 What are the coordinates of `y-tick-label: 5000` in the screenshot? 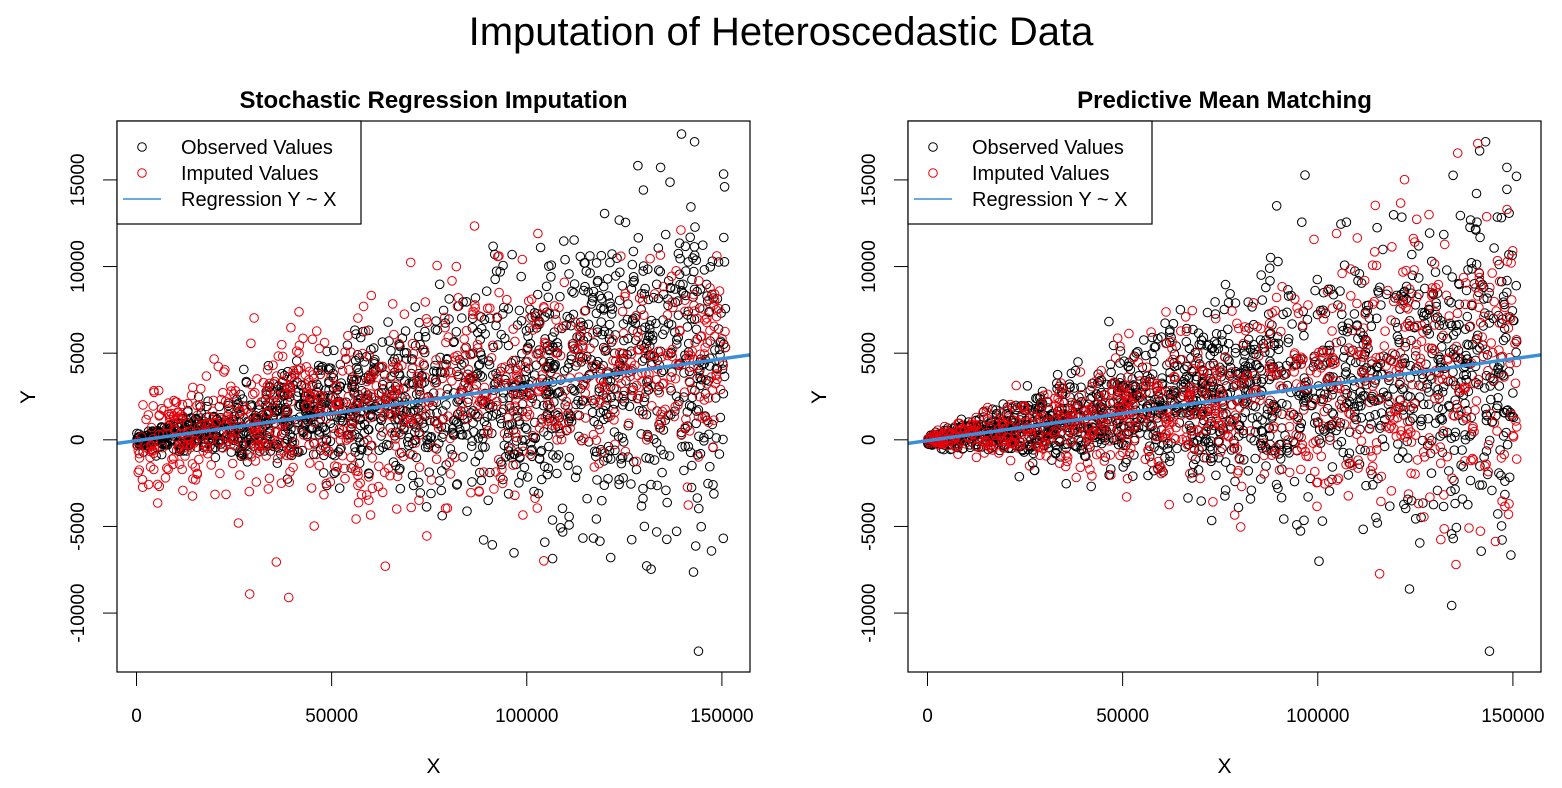 It's located at (78, 353).